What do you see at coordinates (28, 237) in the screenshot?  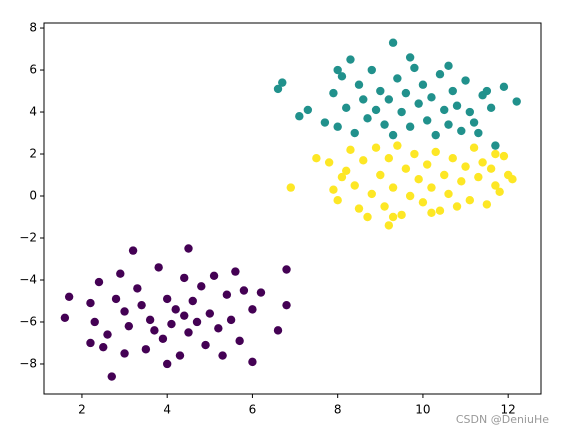 I see `y-tick-label: −2` at bounding box center [28, 237].